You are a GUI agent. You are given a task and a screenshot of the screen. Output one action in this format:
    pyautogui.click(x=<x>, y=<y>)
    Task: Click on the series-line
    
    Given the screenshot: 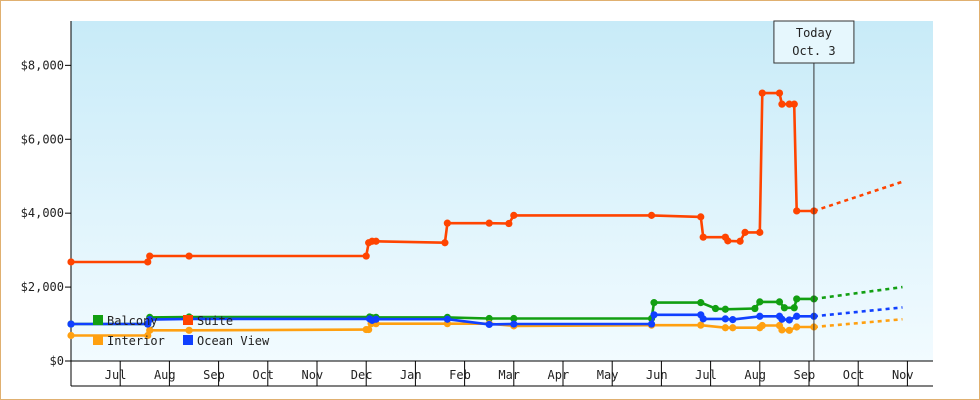 What is the action you would take?
    pyautogui.click(x=442, y=311)
    